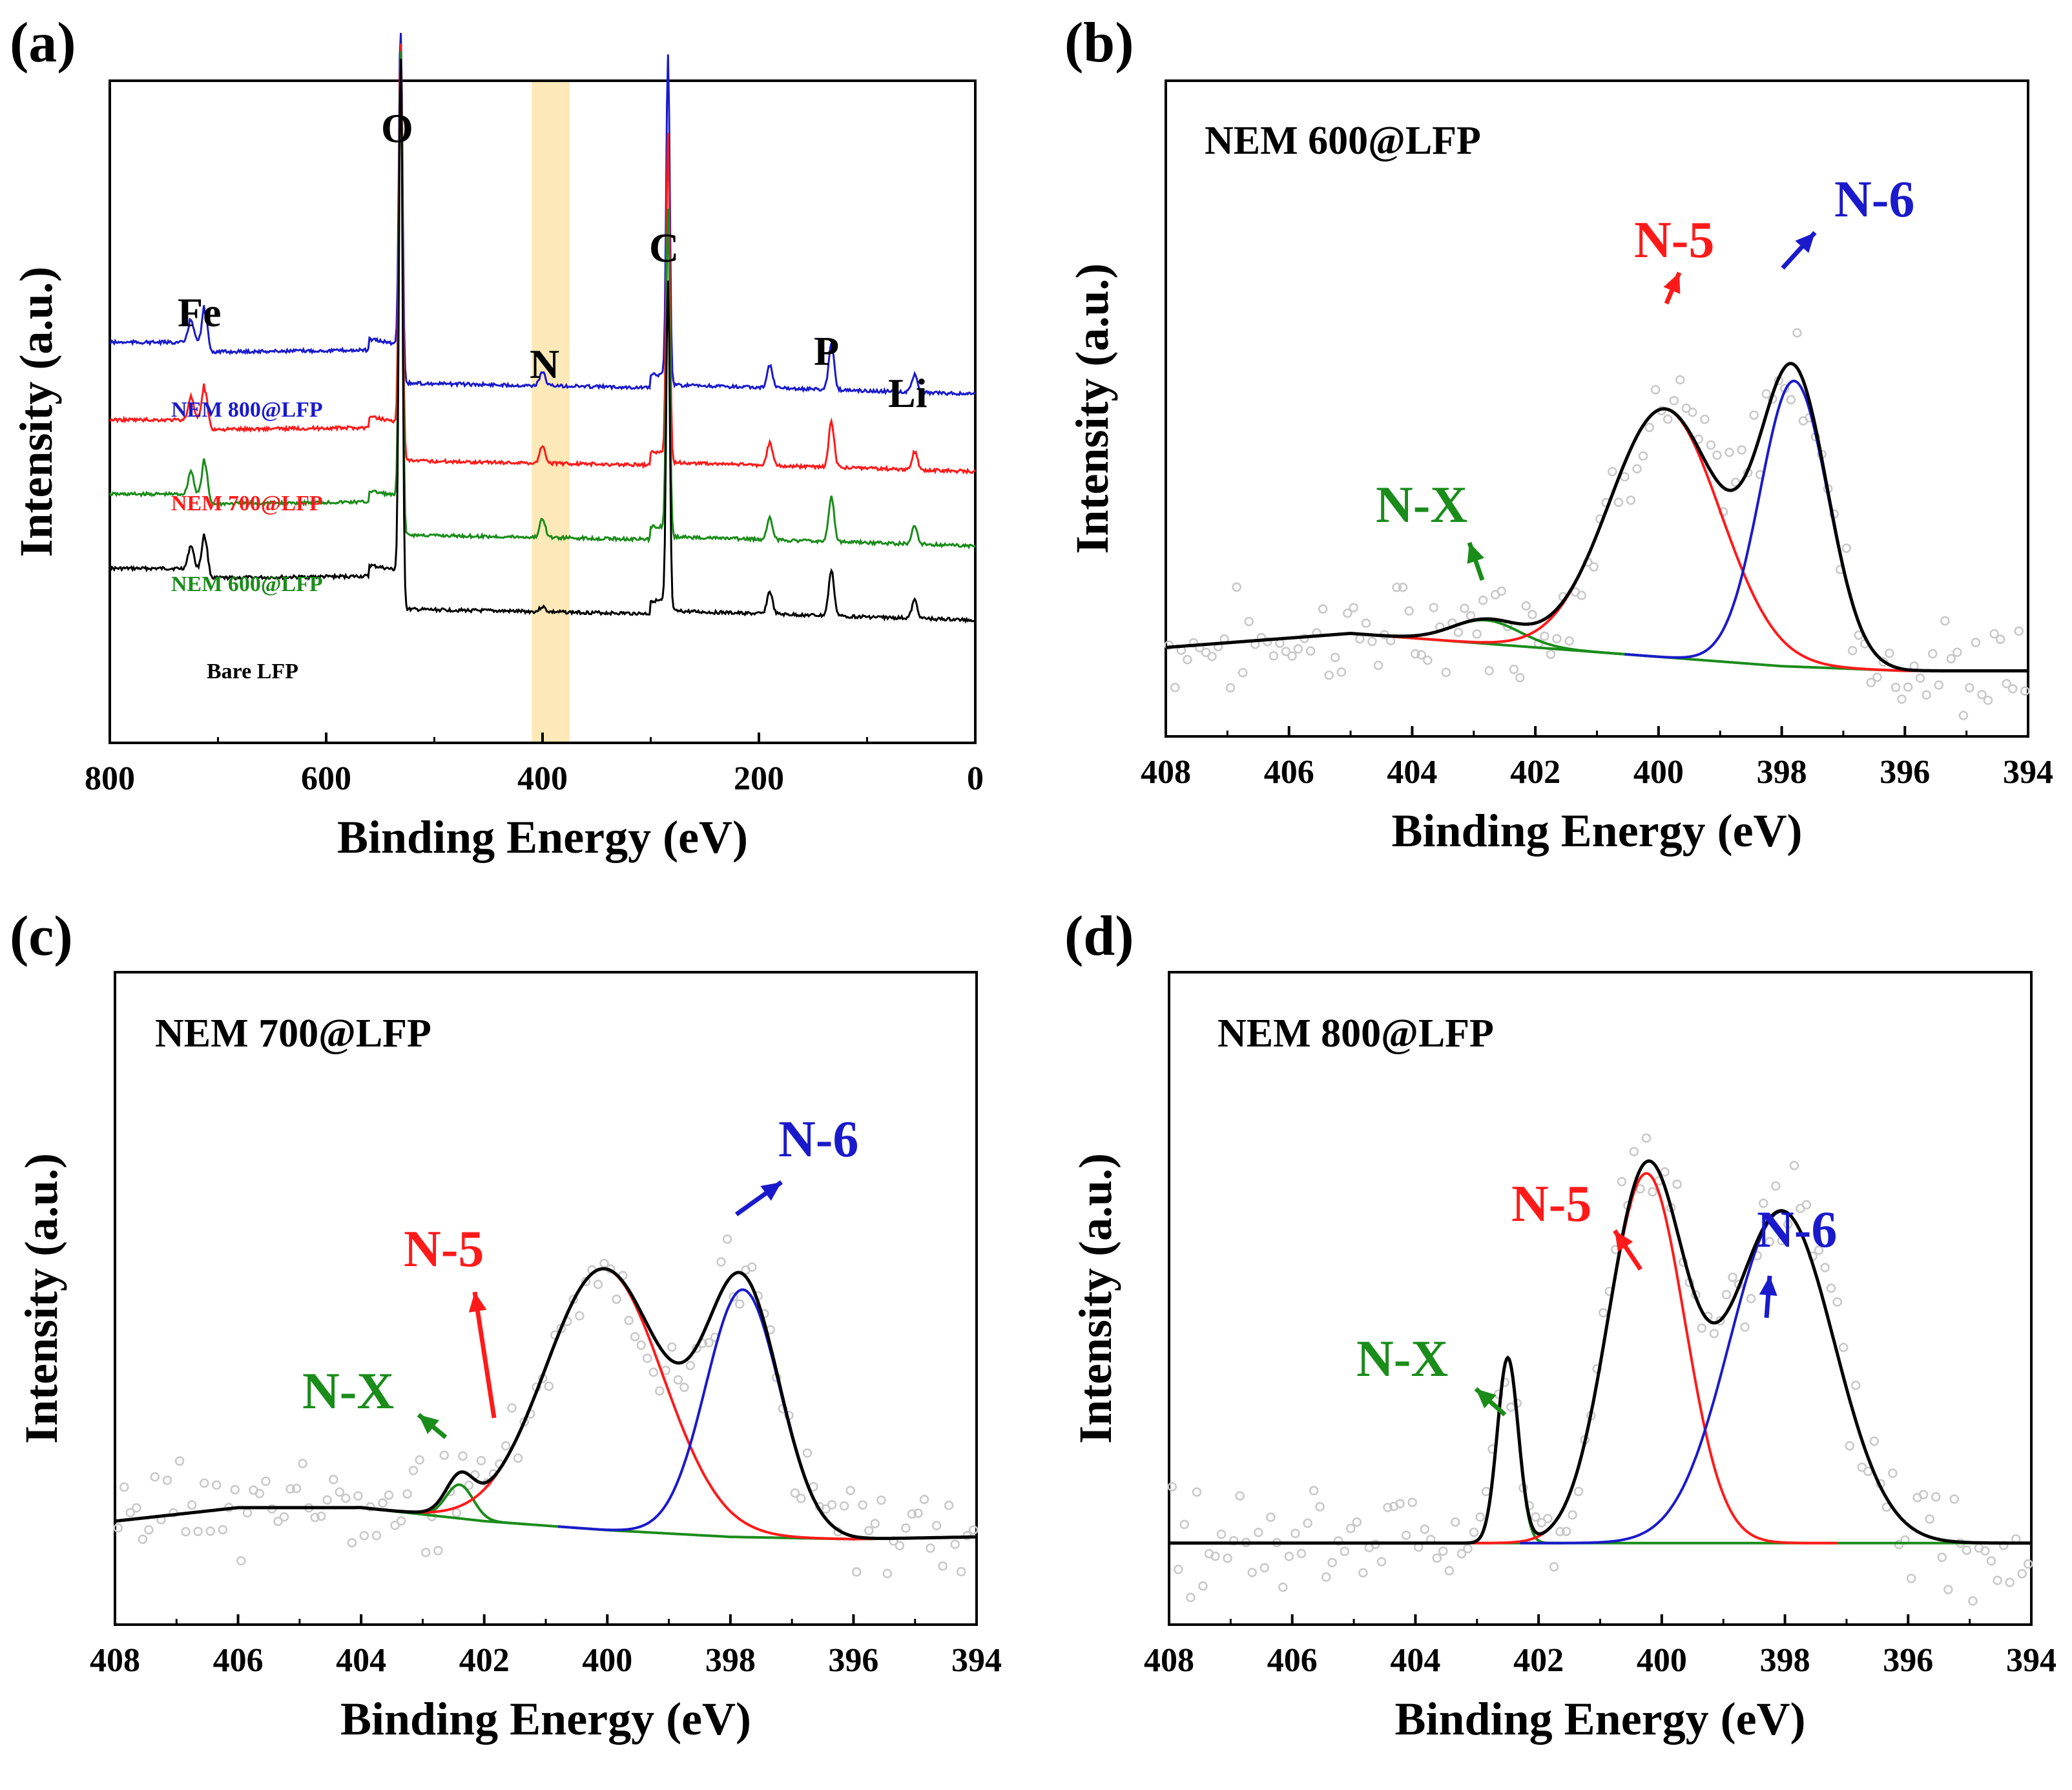  Describe the element at coordinates (1166, 772) in the screenshot. I see `panel-b-tick-label: 408` at that location.